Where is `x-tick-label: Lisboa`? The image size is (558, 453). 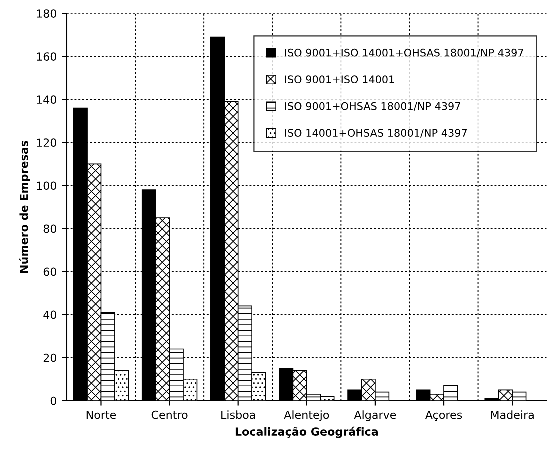
x-tick-label: Lisboa is located at coordinates (239, 415).